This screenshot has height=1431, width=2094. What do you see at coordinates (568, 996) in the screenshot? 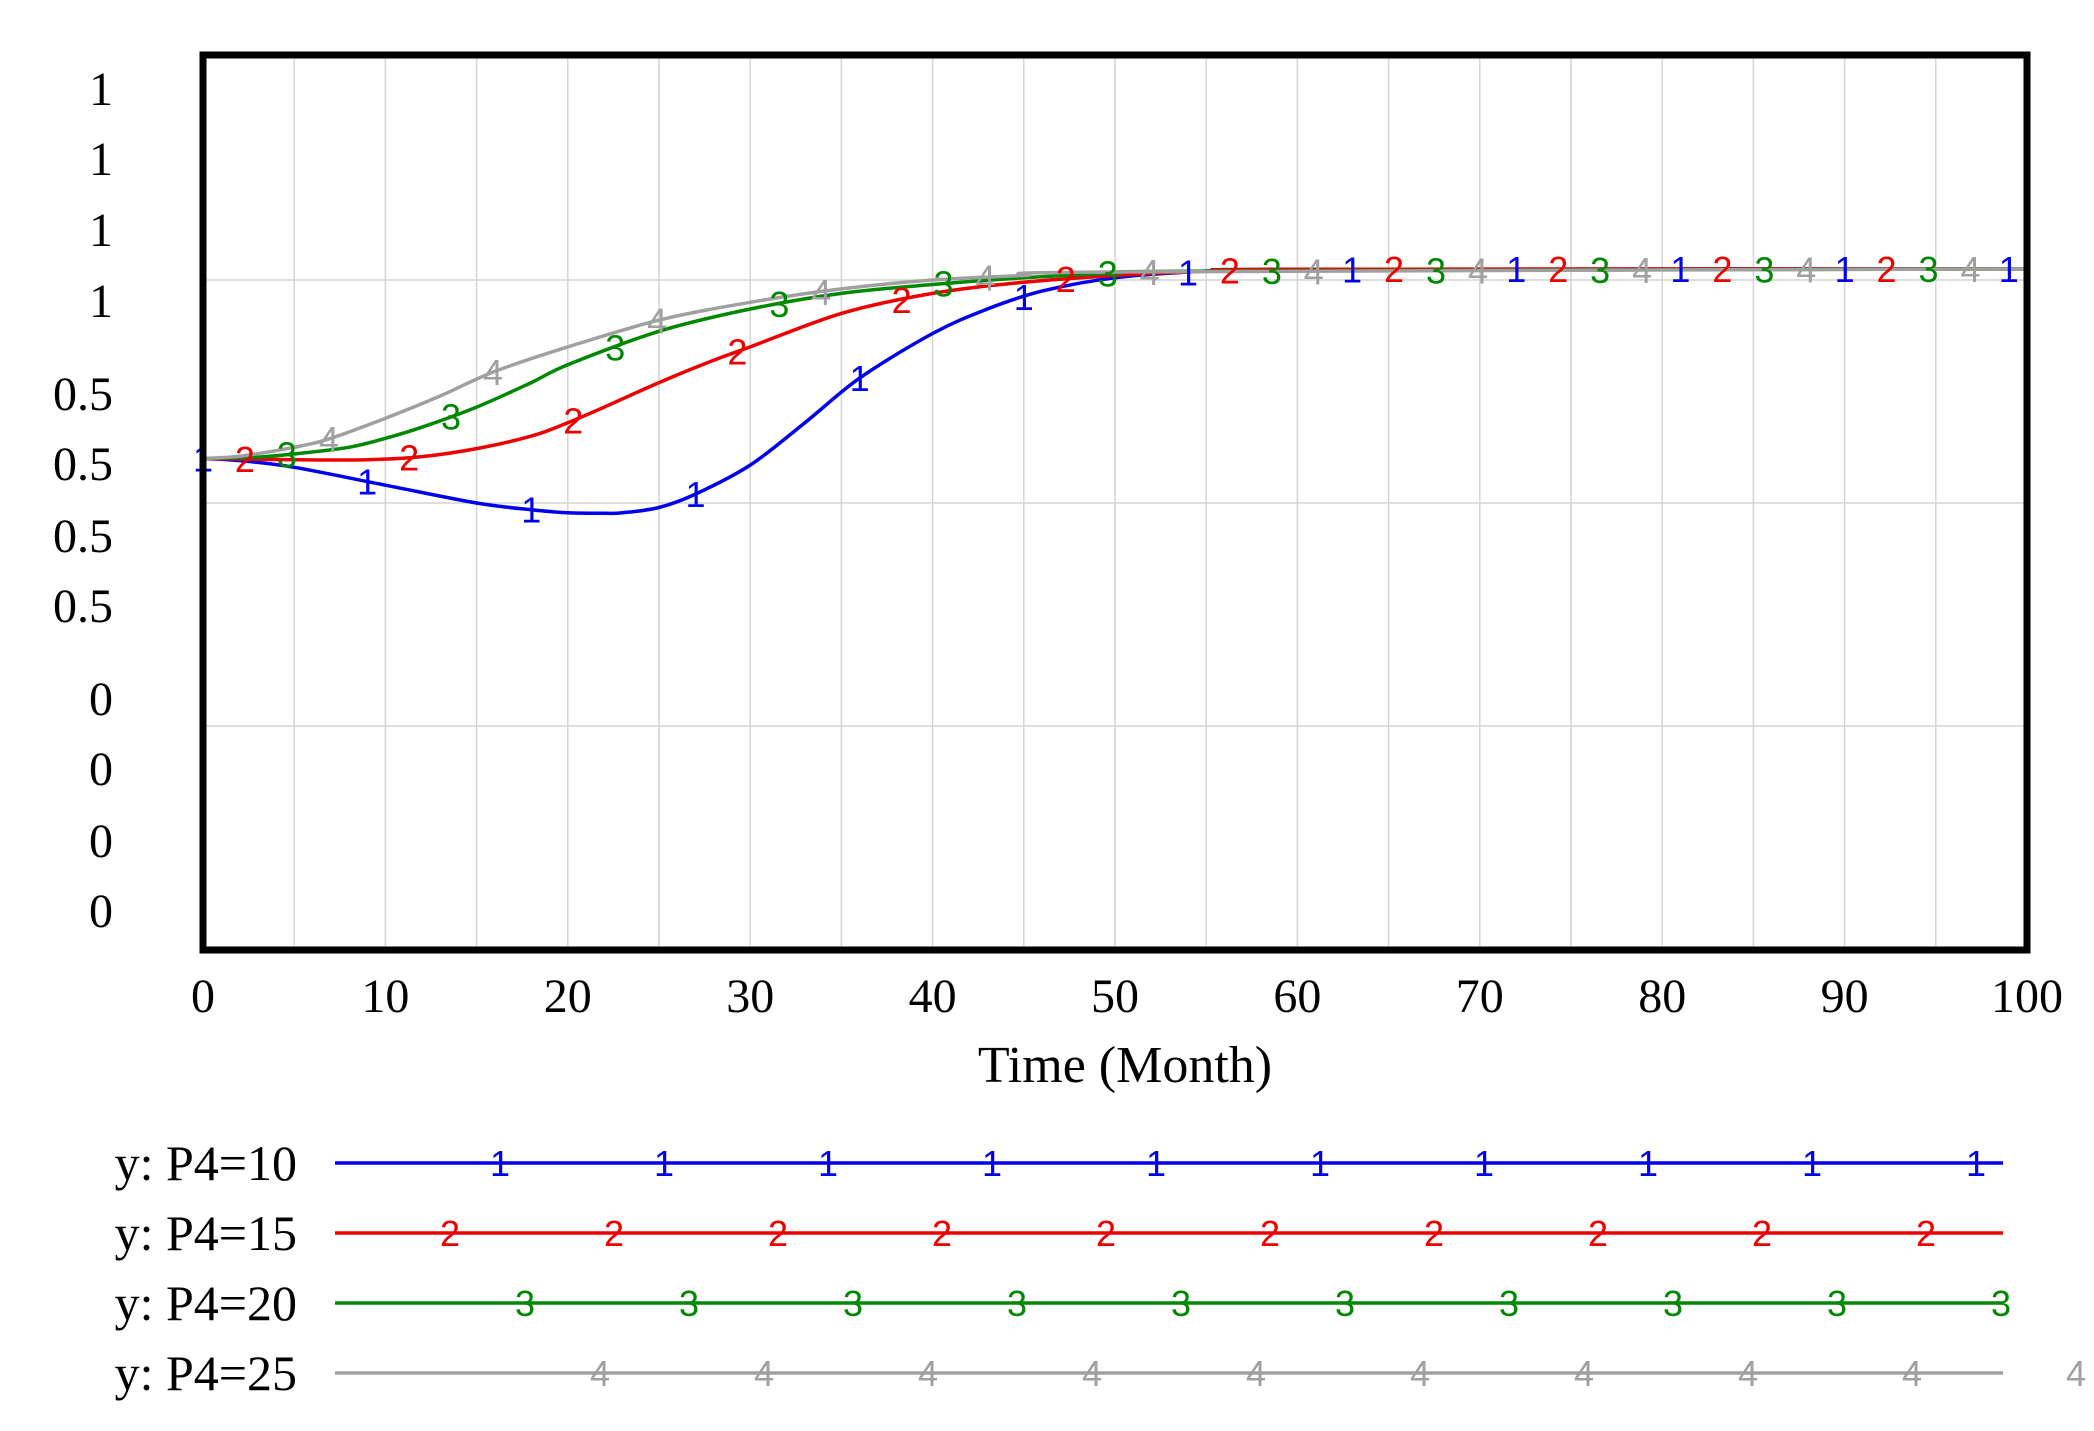
I see `x-tick-label: 20` at bounding box center [568, 996].